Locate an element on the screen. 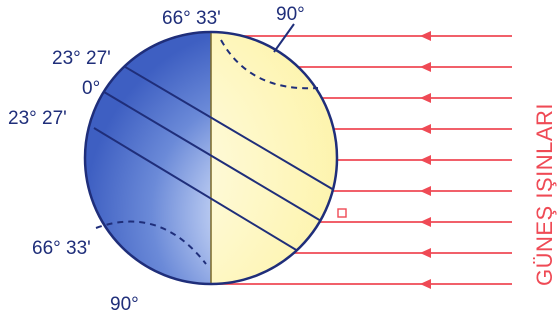 This screenshot has height=320, width=560. label-90-top: 90° is located at coordinates (290, 14).